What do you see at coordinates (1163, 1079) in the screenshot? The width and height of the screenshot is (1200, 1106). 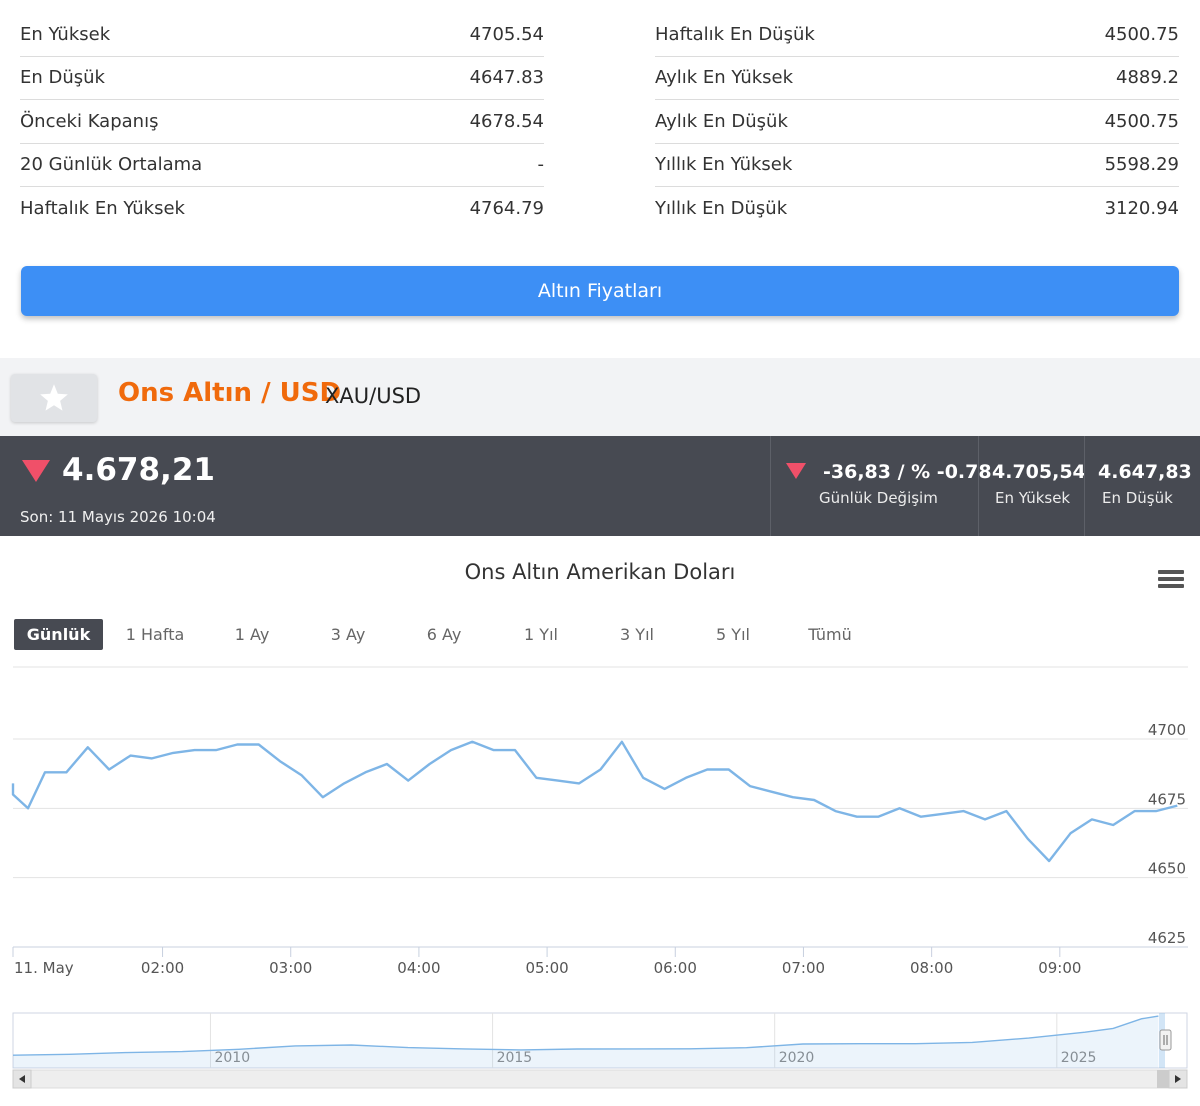 I see `scrollbar-thumb` at bounding box center [1163, 1079].